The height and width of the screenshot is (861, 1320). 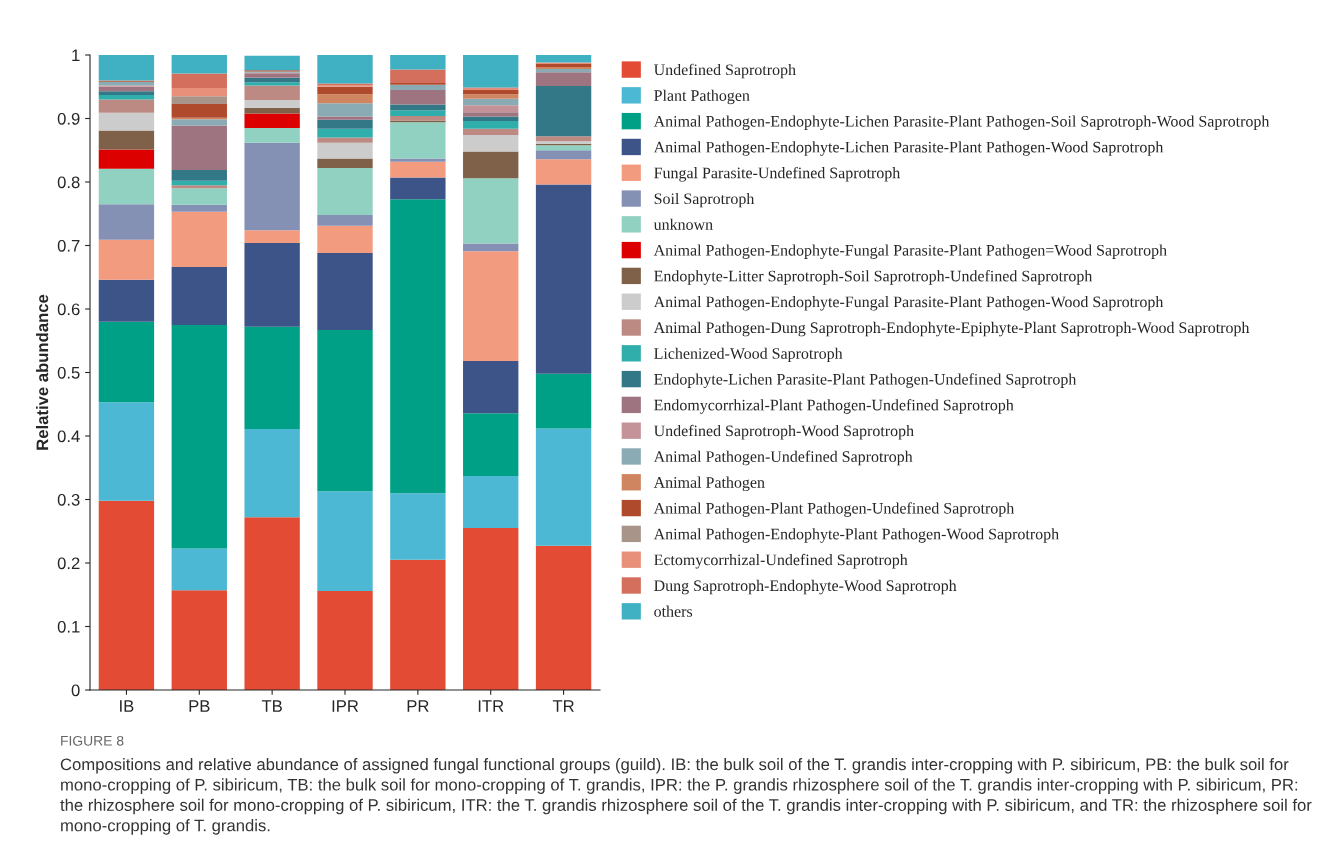 What do you see at coordinates (724, 71) in the screenshot?
I see `legend-label: Undefined Saprotroph` at bounding box center [724, 71].